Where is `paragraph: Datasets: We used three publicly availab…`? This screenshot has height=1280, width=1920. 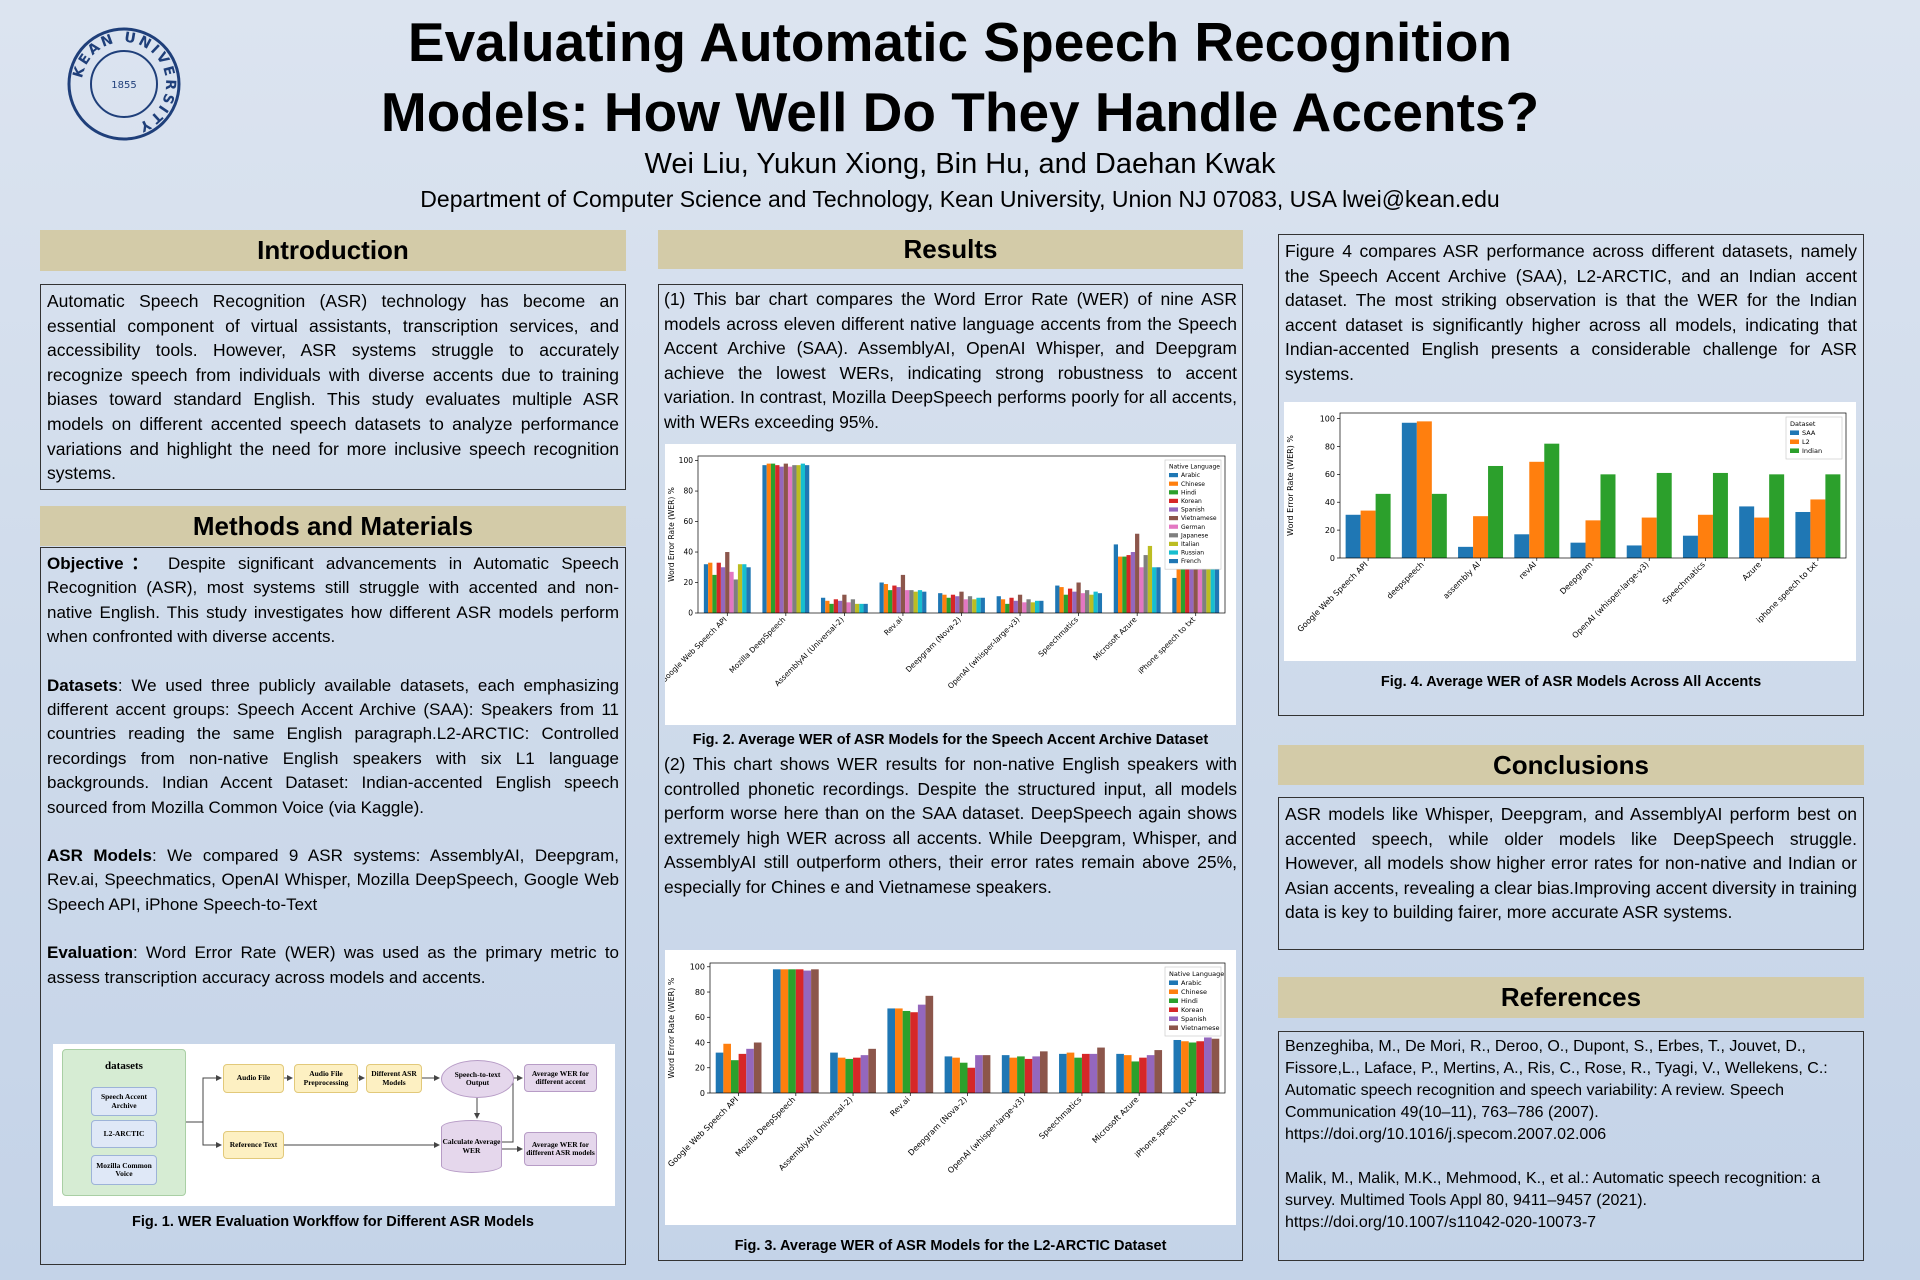
paragraph: Datasets: We used three publicly availab… is located at coordinates (333, 747).